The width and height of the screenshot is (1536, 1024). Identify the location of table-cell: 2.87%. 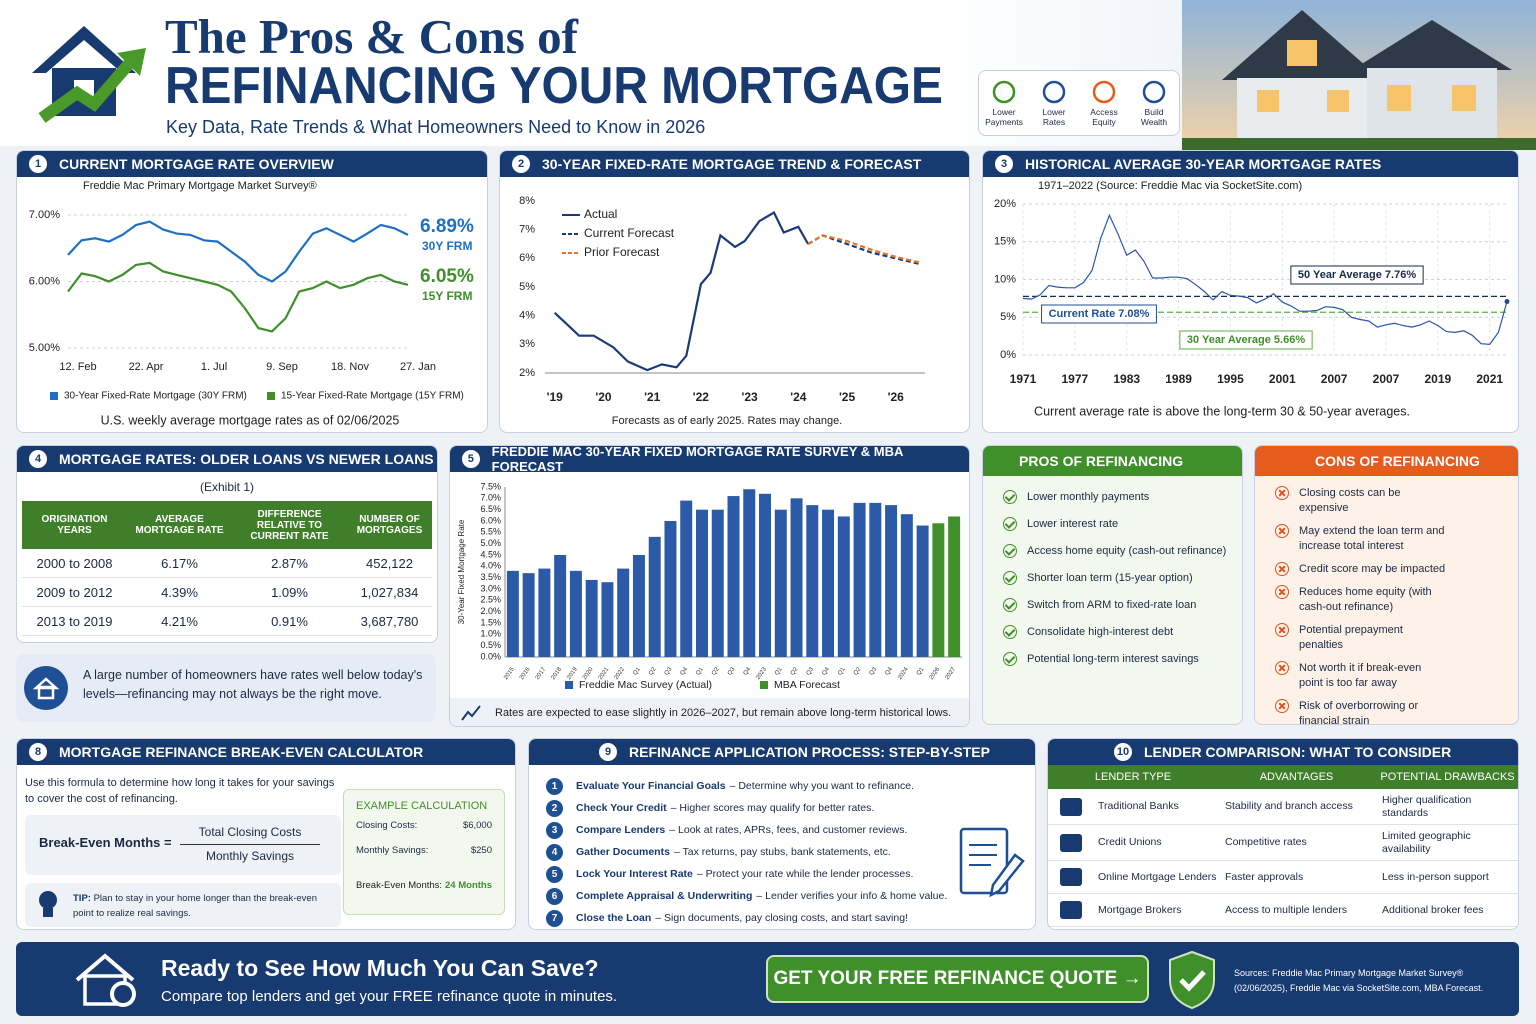
(289, 563).